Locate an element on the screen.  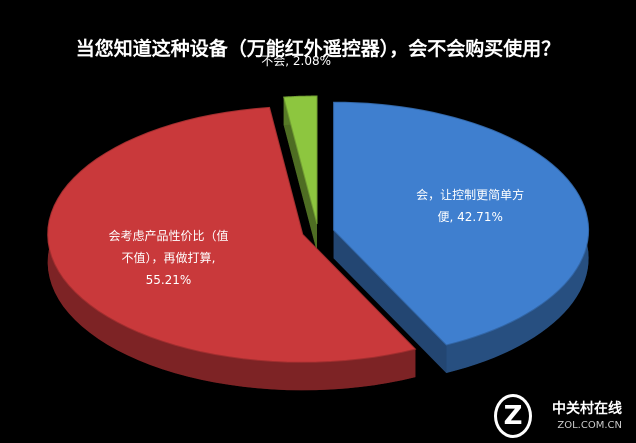
slice-group is located at coordinates (300, 173).